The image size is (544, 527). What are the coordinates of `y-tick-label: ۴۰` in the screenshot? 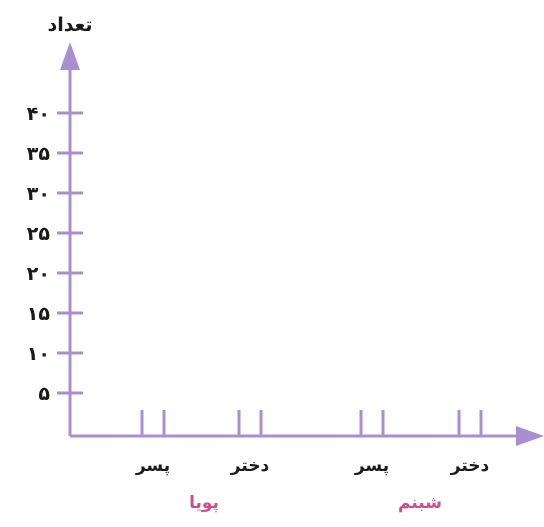 It's located at (38, 114).